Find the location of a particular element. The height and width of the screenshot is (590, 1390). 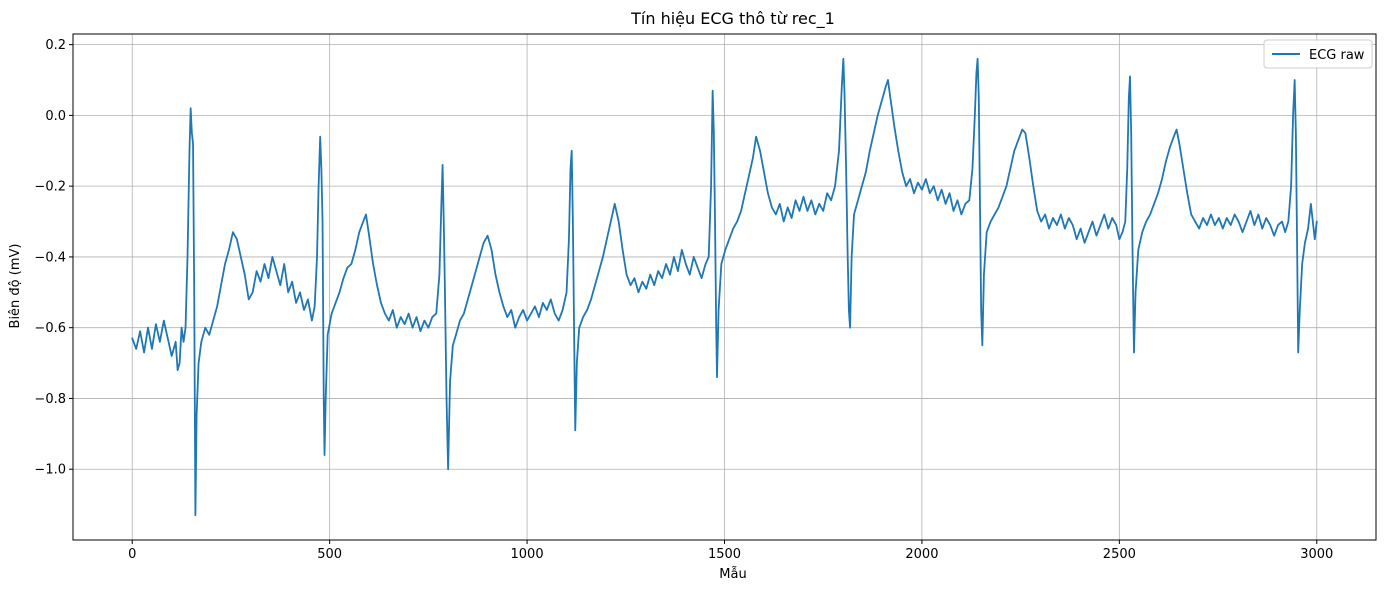

x-axis-ticks: 0 500 1000 1500 2000 2500 3000 is located at coordinates (730, 551).